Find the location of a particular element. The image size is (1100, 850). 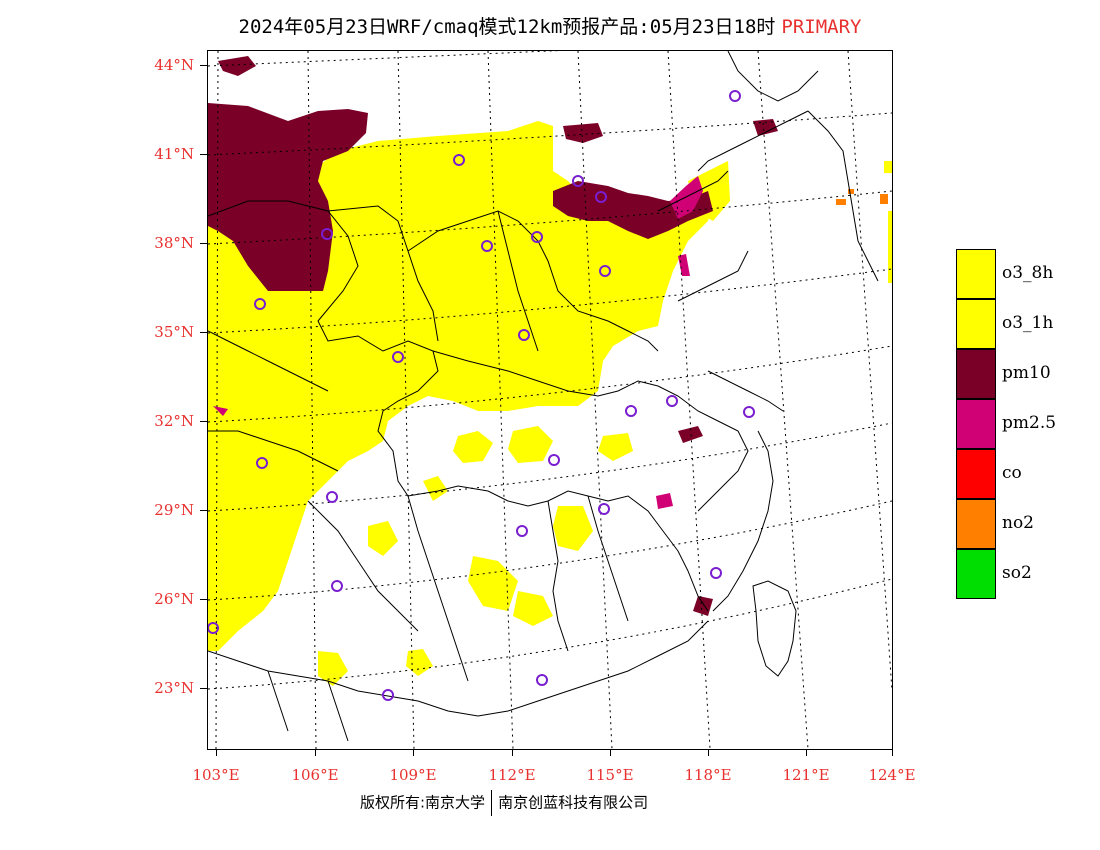

lon-label-121: 121°E is located at coordinates (806, 775).